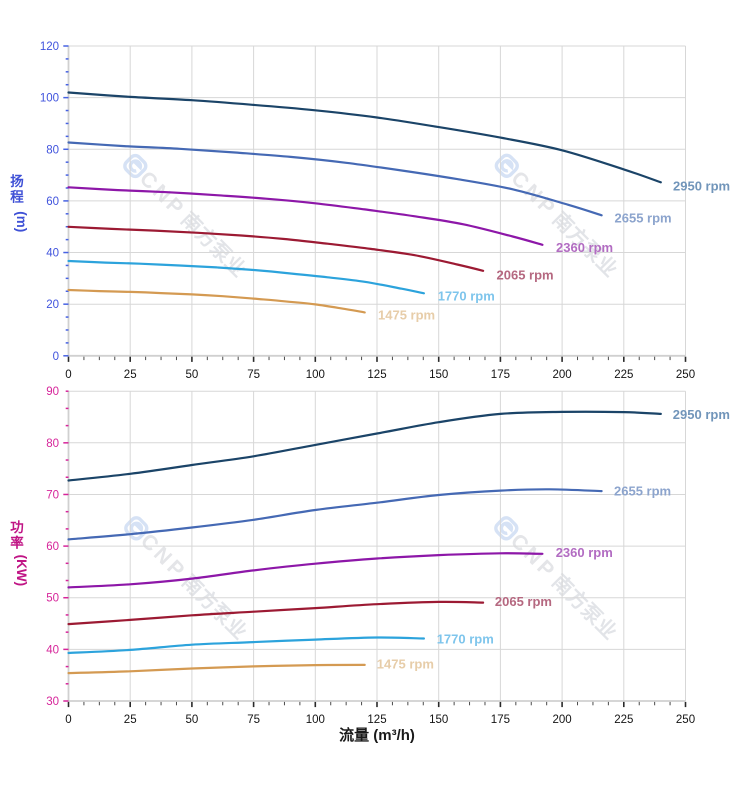 The width and height of the screenshot is (752, 802). Describe the element at coordinates (52, 305) in the screenshot. I see `svg-text: 20` at that location.